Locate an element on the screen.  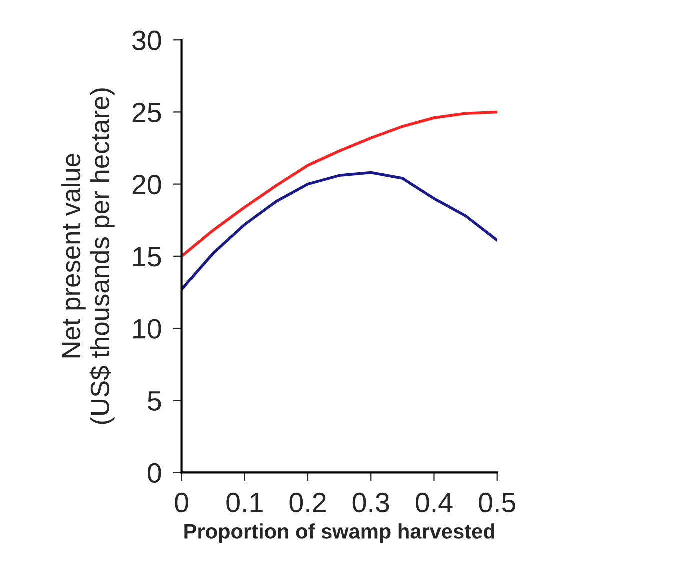
x-tick-label: 0.3 is located at coordinates (371, 502).